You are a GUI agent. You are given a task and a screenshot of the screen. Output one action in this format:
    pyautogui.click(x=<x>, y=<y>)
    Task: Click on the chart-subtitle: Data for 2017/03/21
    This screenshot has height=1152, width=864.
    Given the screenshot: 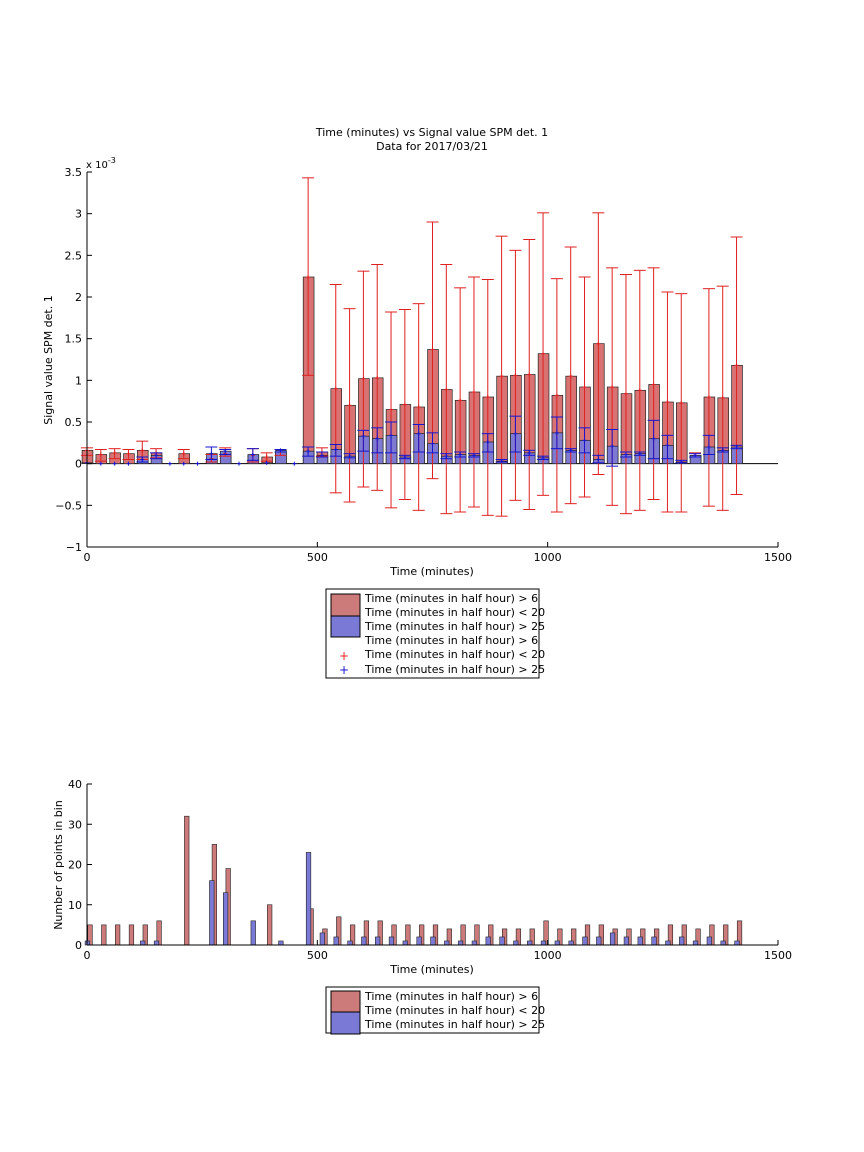 What is the action you would take?
    pyautogui.click(x=432, y=146)
    